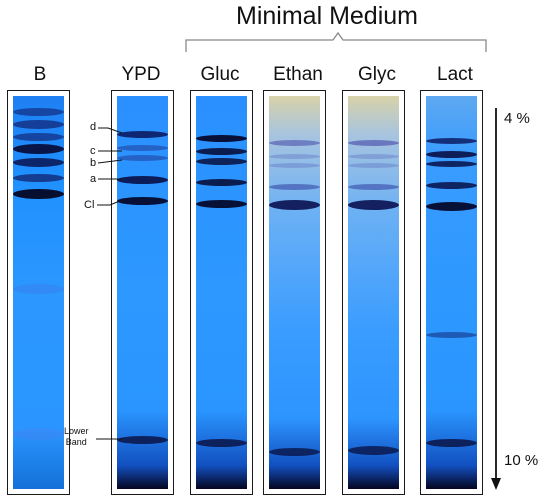 The width and height of the screenshot is (550, 501). I want to click on gel-lane-gluc, so click(221, 292).